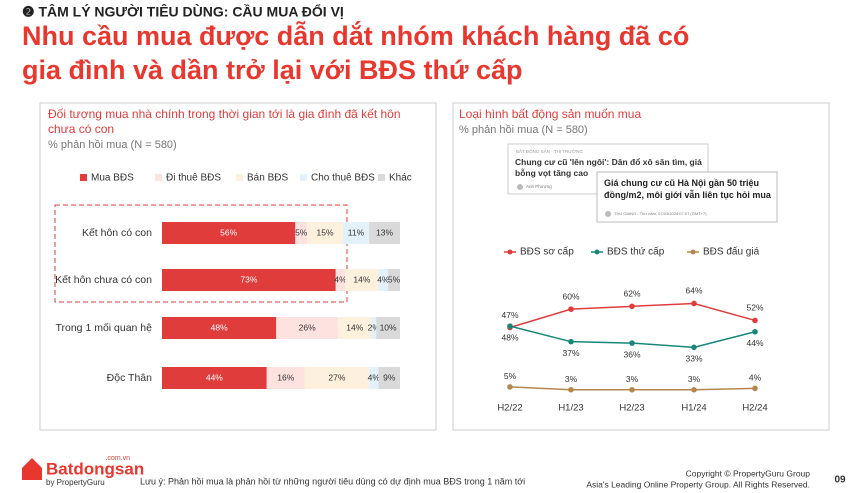 This screenshot has width=864, height=493. I want to click on value-label: 10%, so click(388, 327).